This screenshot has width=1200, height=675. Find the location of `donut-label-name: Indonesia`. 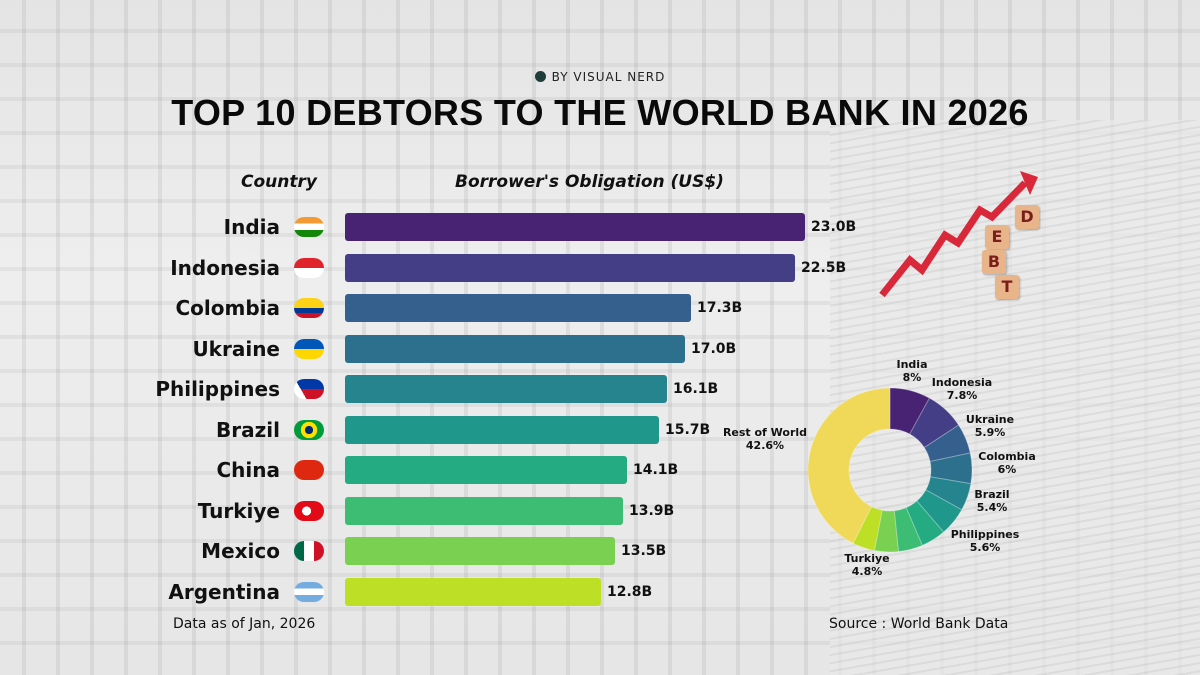

donut-label-name: Indonesia is located at coordinates (962, 382).